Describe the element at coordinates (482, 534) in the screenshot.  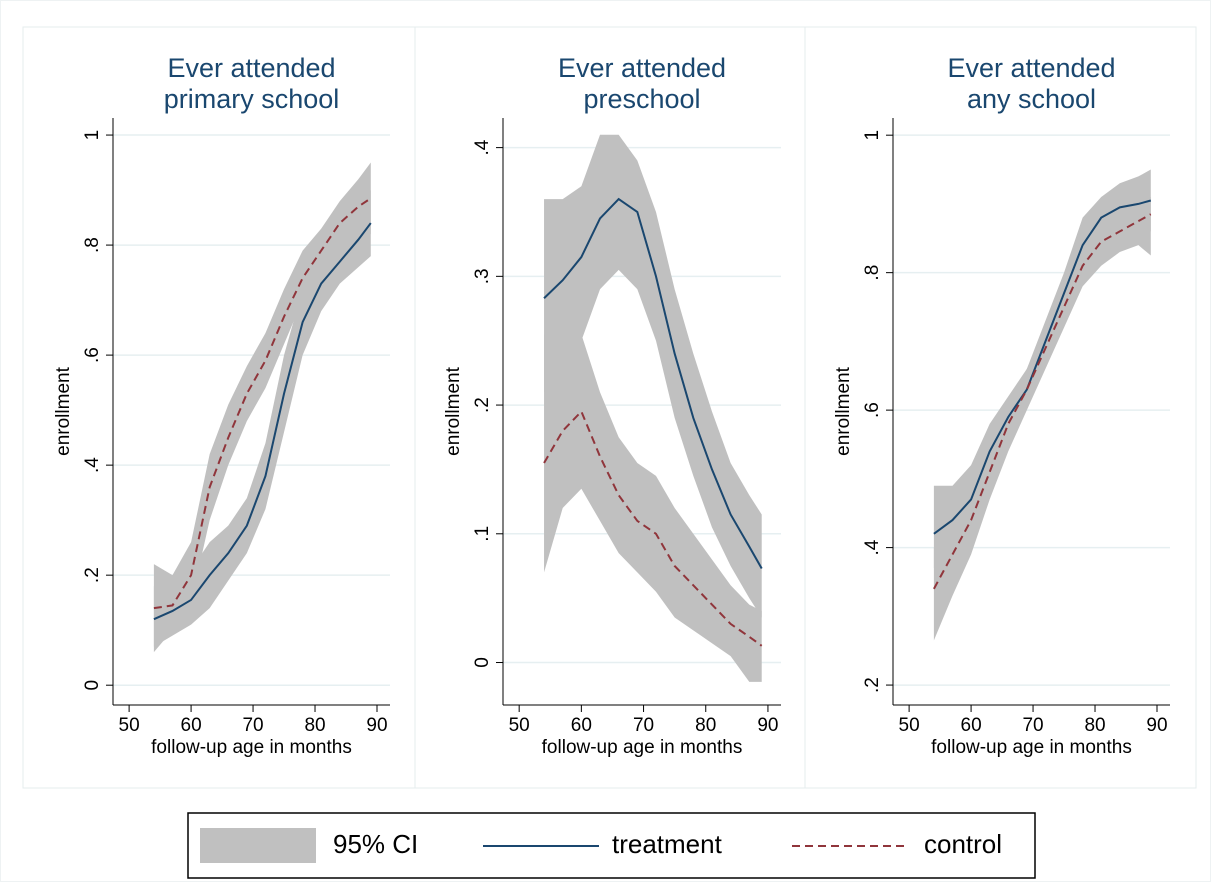
I see `y-tick-label: .1` at that location.